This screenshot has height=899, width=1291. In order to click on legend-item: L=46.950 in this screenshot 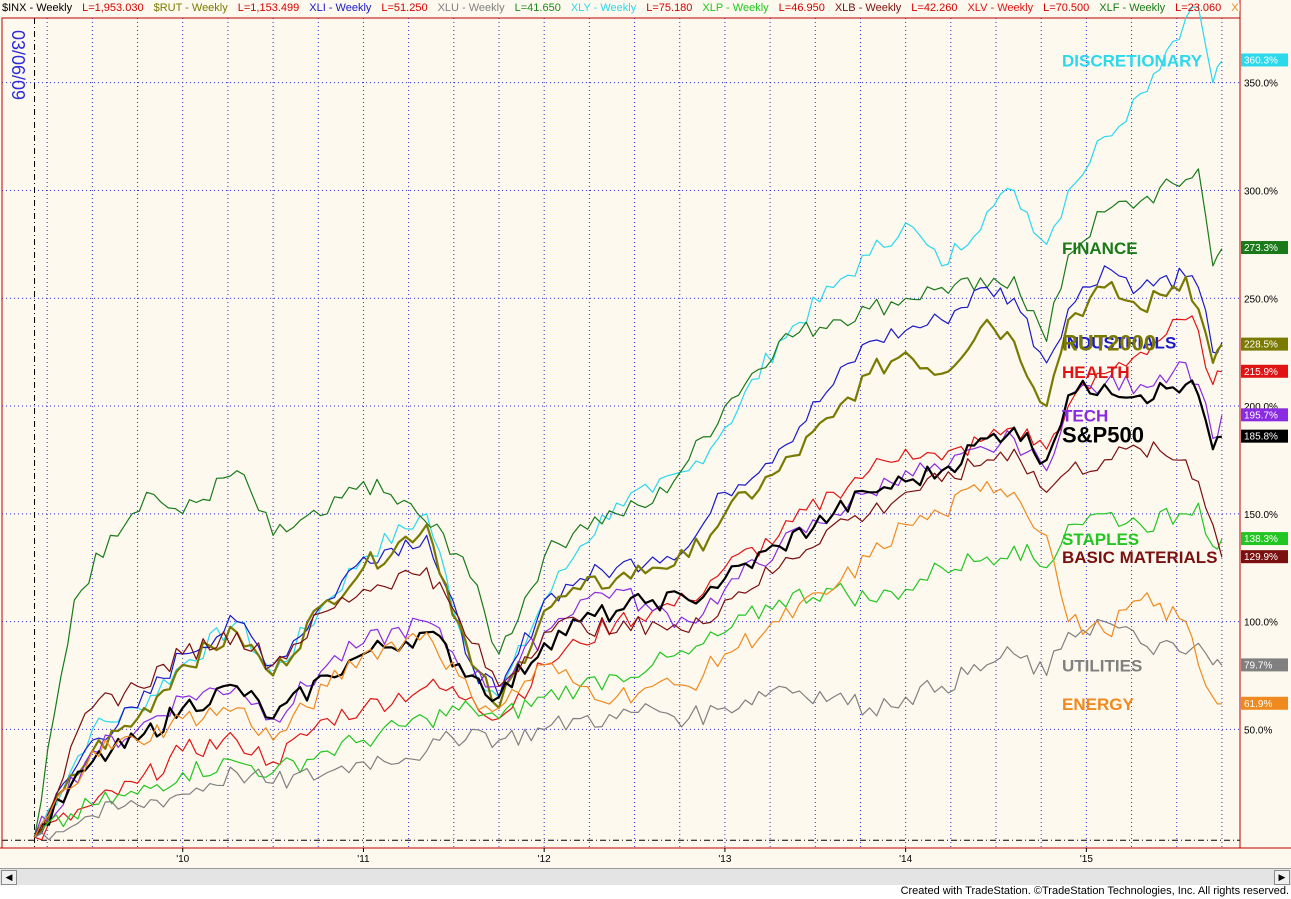, I will do `click(801, 8)`.